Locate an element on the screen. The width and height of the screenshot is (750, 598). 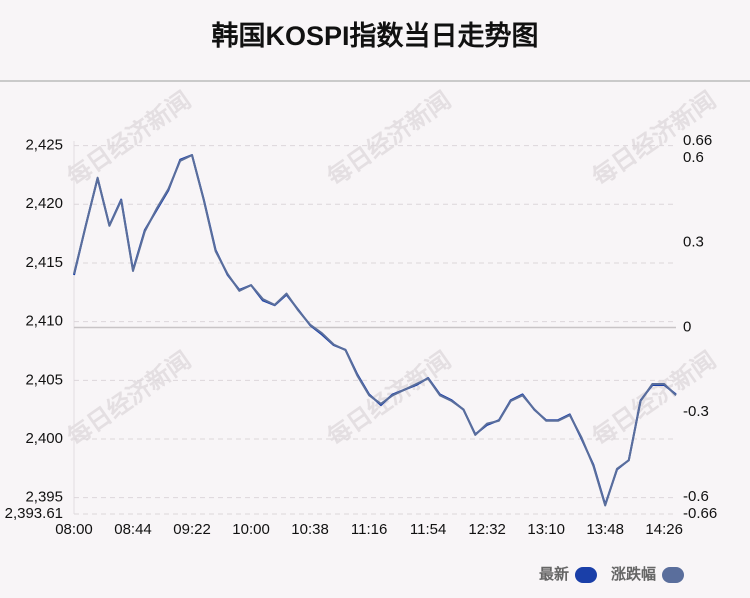
y-tick-label: 2,415 is located at coordinates (44, 262).